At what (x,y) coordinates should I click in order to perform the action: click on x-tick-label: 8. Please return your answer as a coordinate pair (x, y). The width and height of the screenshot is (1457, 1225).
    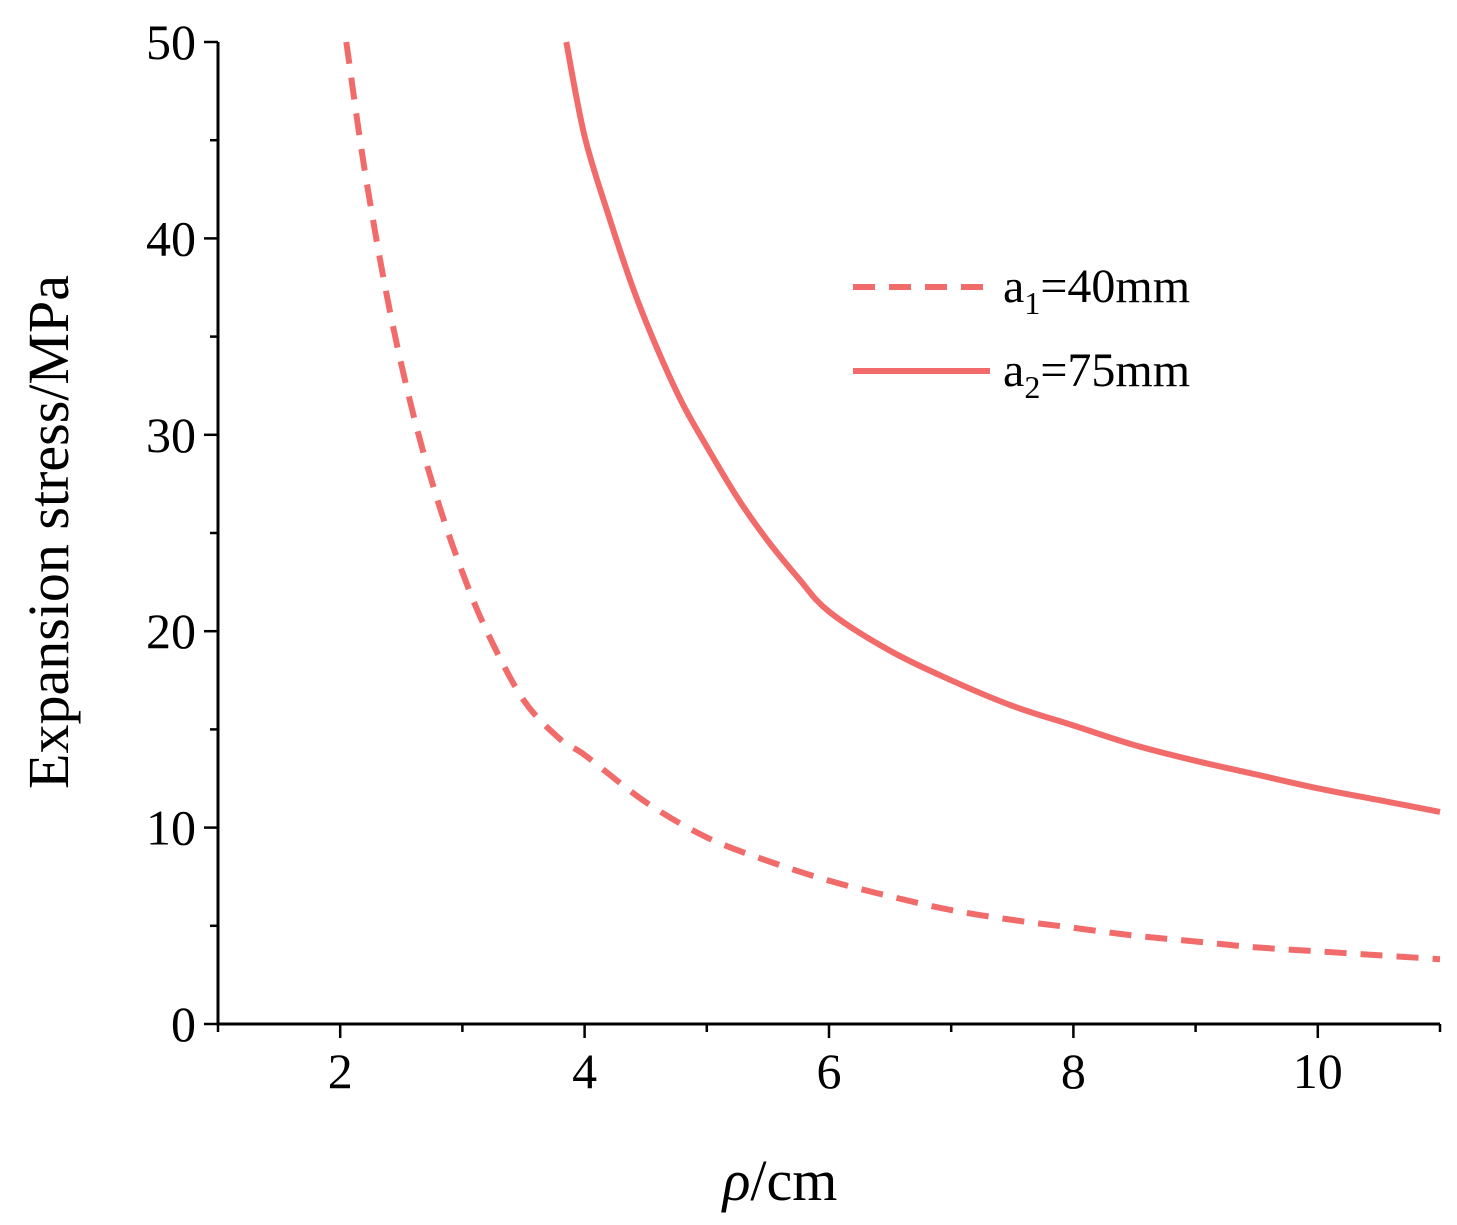
    Looking at the image, I should click on (1073, 1071).